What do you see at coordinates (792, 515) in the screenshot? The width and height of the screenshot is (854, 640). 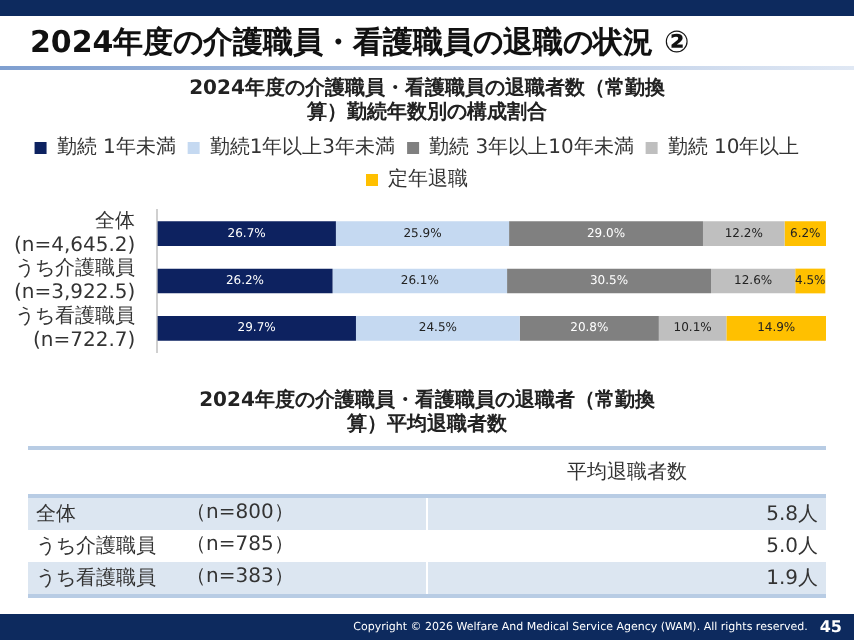 I see `text: 5.8人` at bounding box center [792, 515].